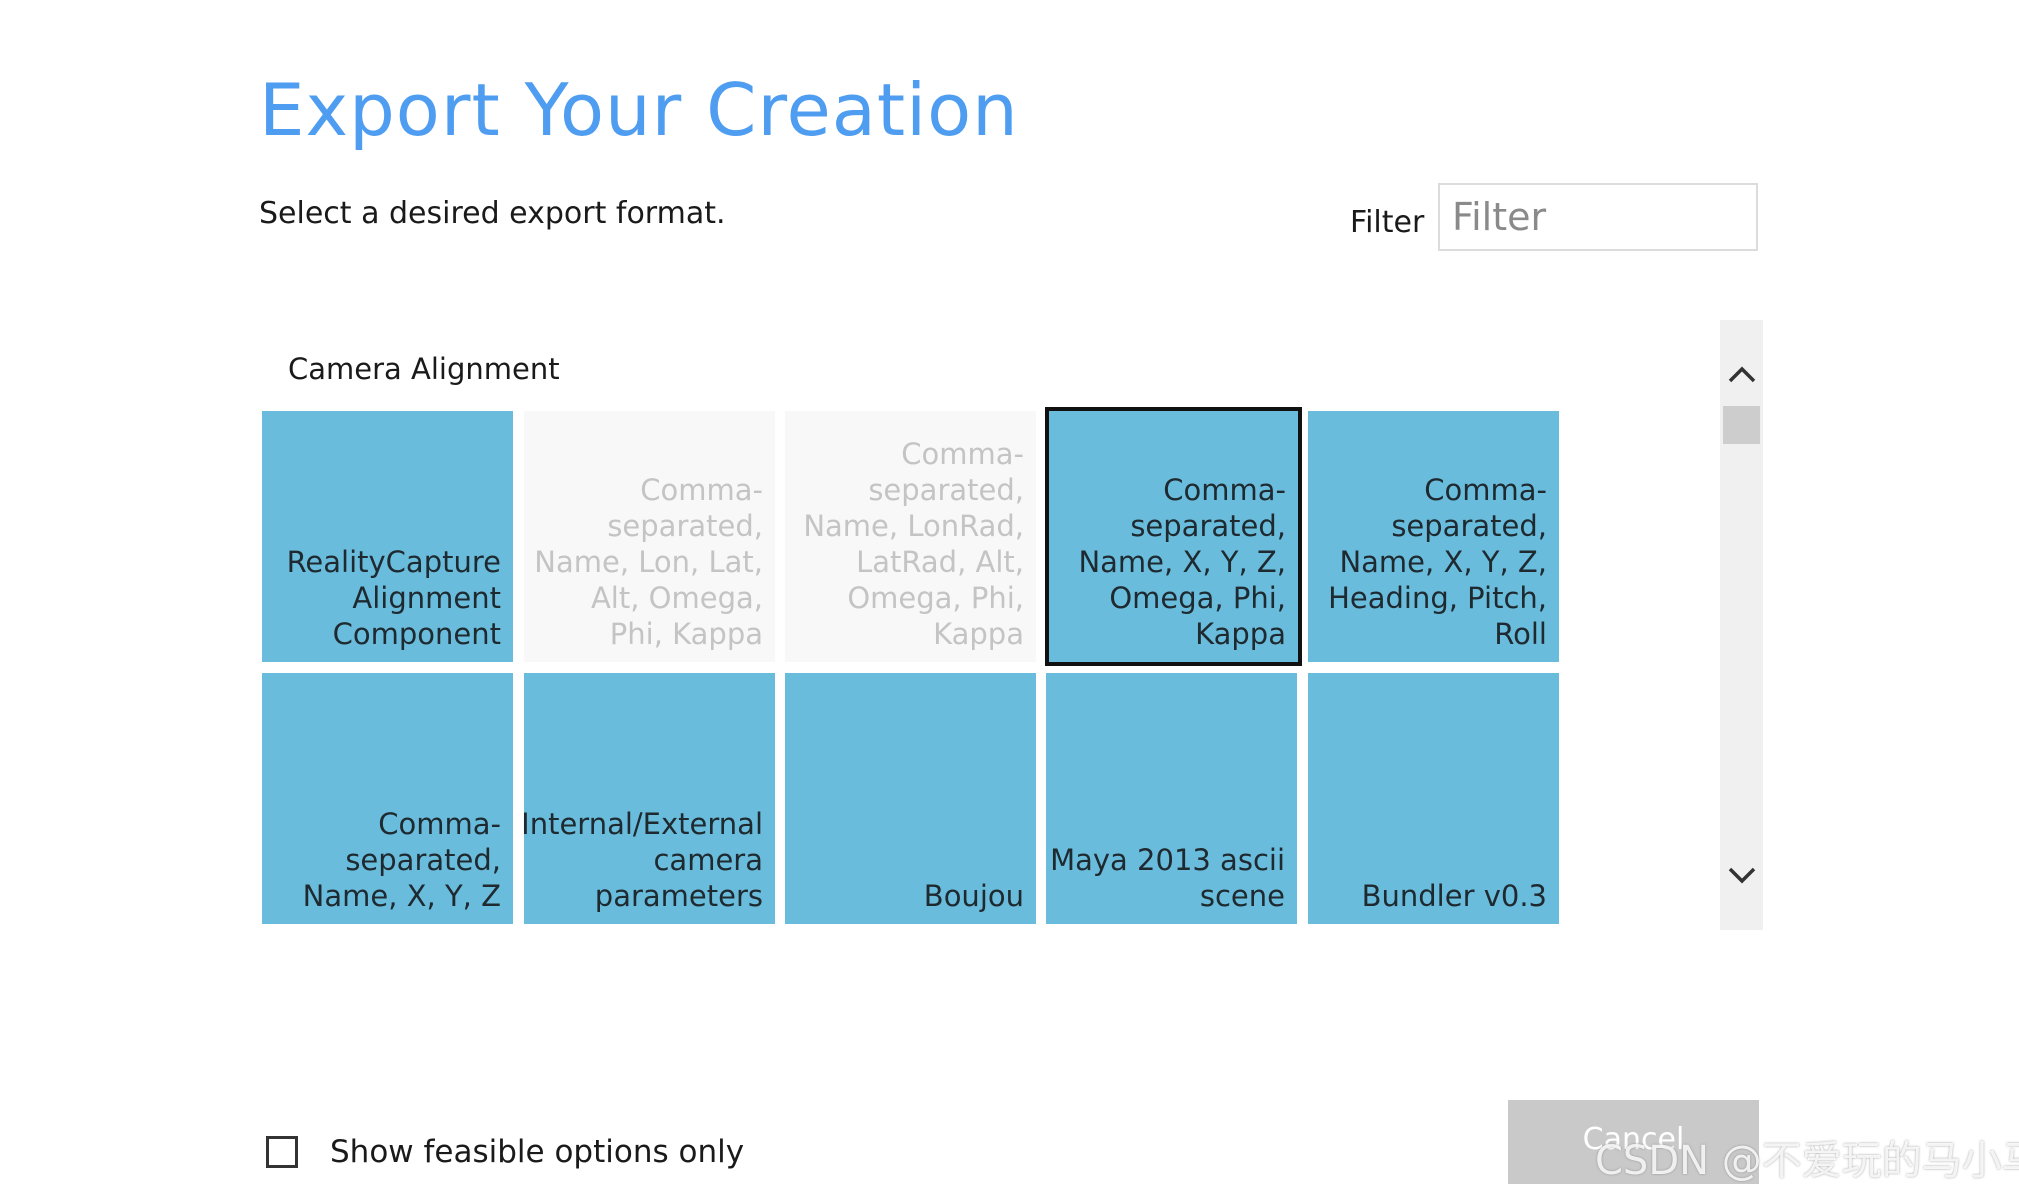 The height and width of the screenshot is (1184, 2019). Describe the element at coordinates (1387, 222) in the screenshot. I see `filter-label: Filter` at that location.